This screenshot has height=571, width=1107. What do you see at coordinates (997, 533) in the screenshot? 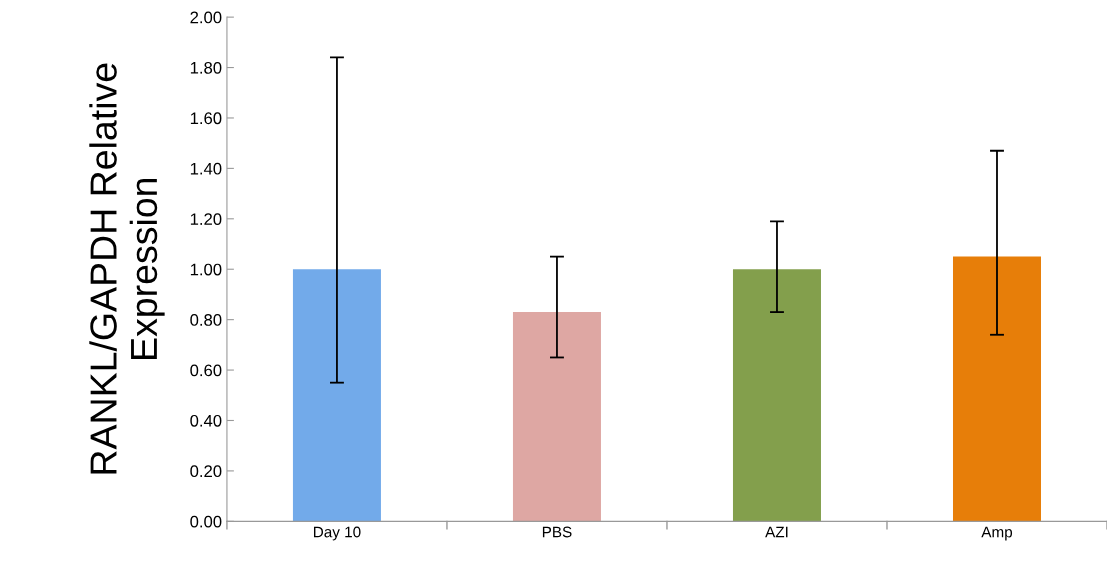
I see `x-tick-label: Amp` at bounding box center [997, 533].